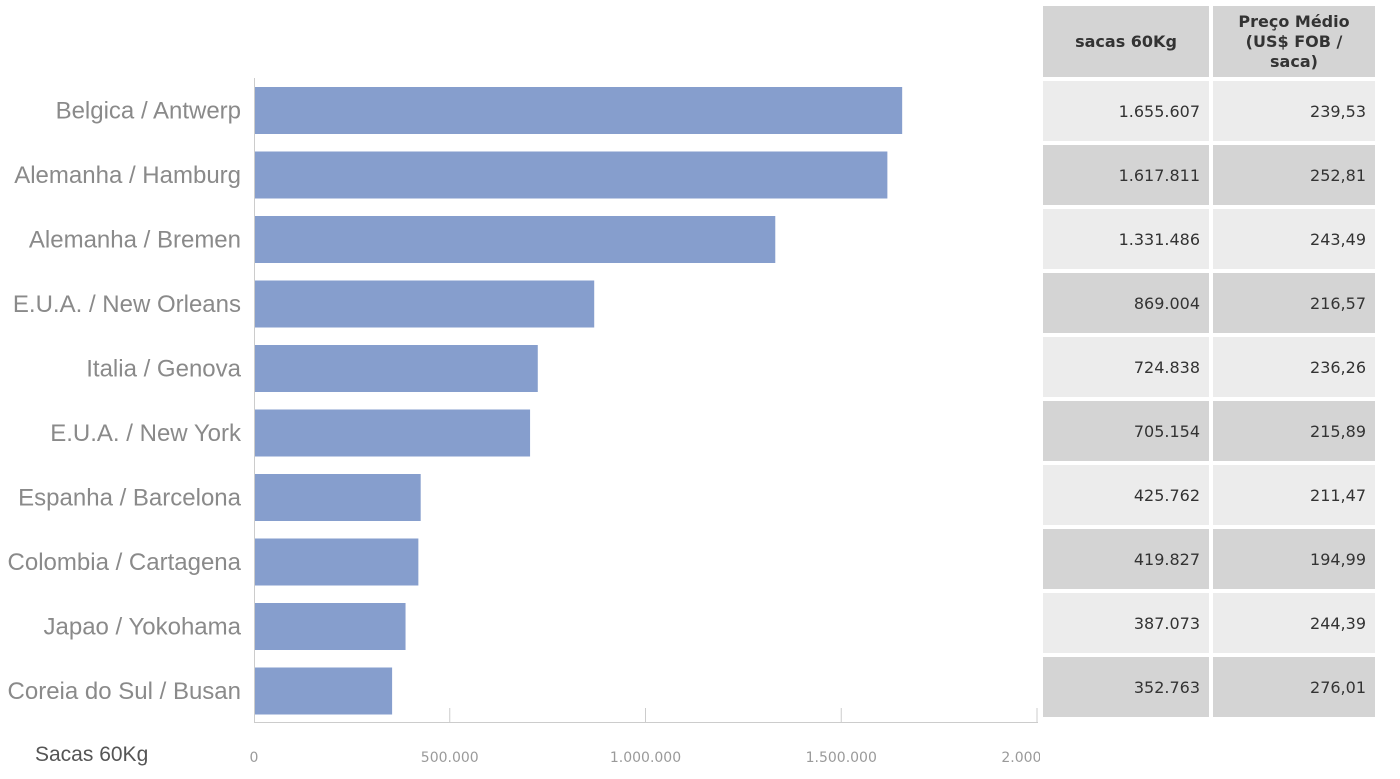  I want to click on table-cell-sacas: 724.838, so click(1126, 367).